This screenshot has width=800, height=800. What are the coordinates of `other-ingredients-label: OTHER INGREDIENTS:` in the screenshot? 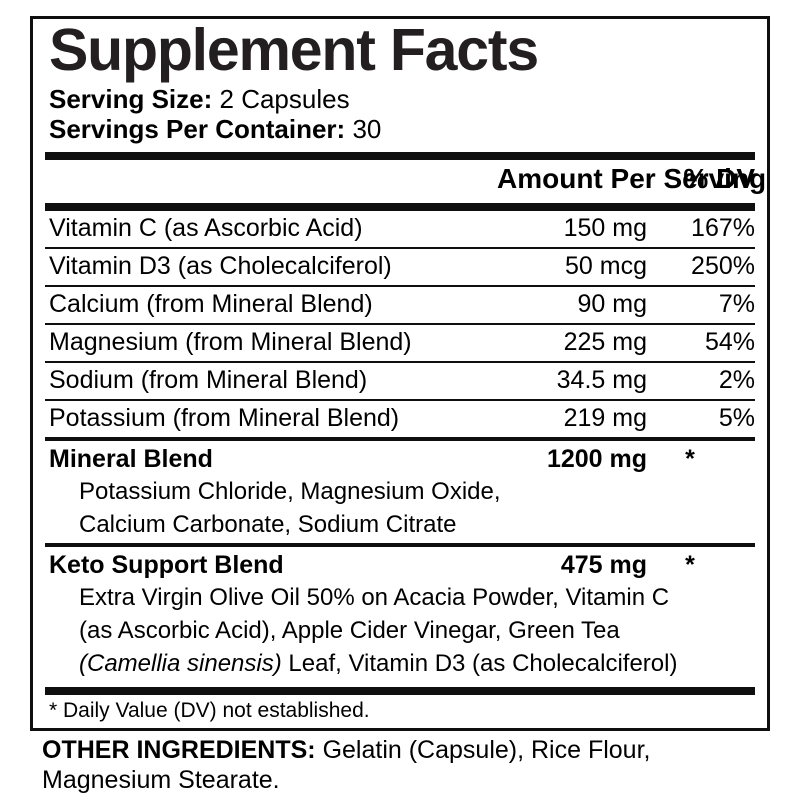 It's located at (179, 750).